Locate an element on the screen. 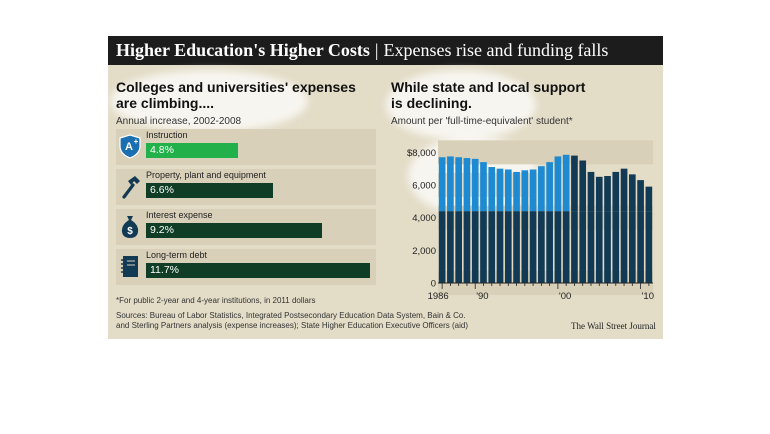 The width and height of the screenshot is (770, 434). bar-top-2003 is located at coordinates (583, 186).